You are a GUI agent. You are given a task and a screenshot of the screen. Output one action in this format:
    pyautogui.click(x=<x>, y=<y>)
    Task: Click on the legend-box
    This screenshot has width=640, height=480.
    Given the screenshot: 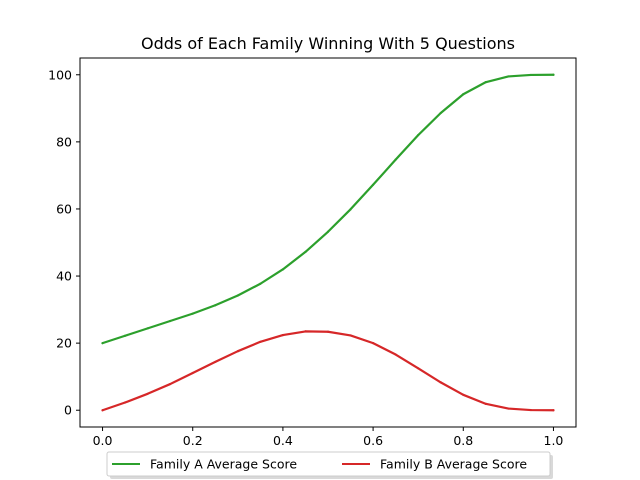 What is the action you would take?
    pyautogui.click(x=328, y=464)
    